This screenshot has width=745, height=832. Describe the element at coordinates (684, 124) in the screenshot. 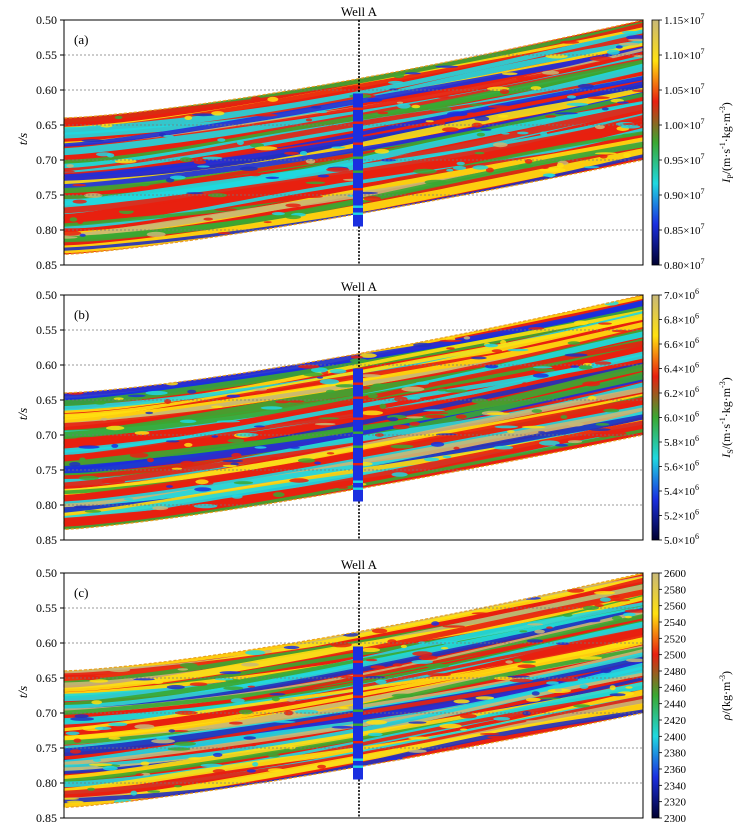

I see `colorbar-tick-label: 1.00×10⁷` at that location.